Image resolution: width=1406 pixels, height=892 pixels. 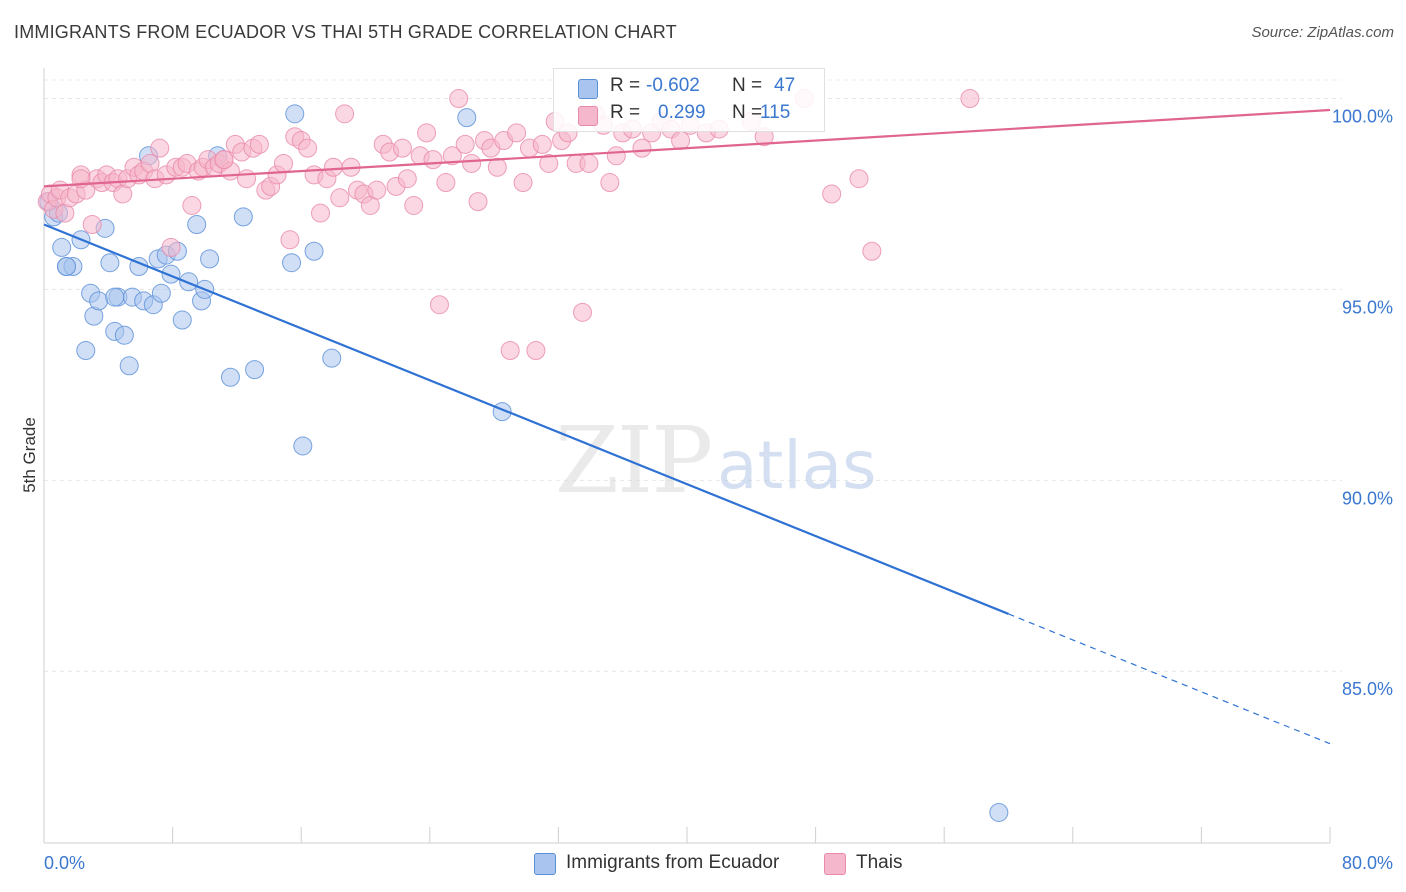 I want to click on legend-label-ecuador: Immigrants from Ecuador, so click(x=673, y=862).